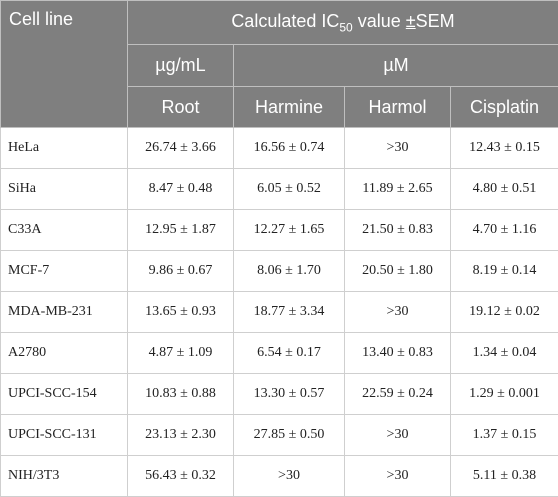 This screenshot has width=558, height=497. I want to click on value-harmine: 27.85 ± 0.50, so click(289, 435).